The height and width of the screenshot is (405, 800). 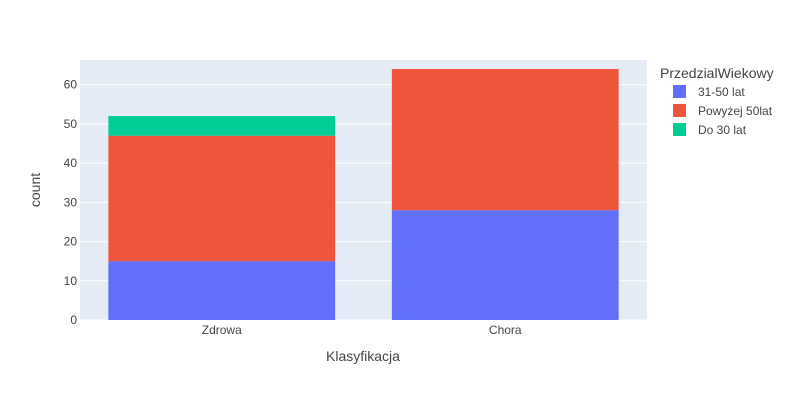 I want to click on y-tick-label: 30, so click(x=71, y=202).